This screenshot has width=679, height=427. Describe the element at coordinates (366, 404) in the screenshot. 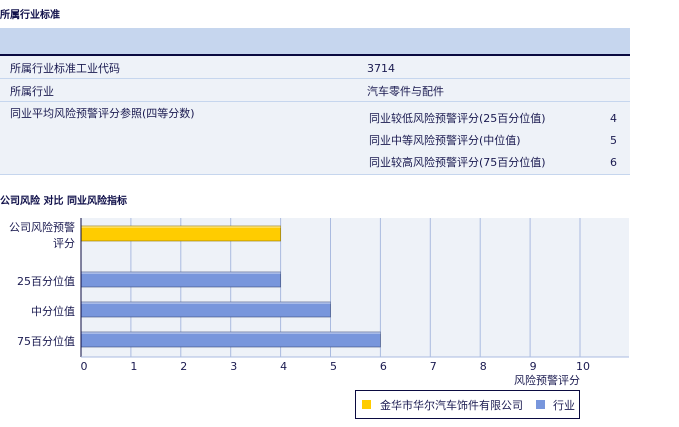

I see `legend-swatch-company` at that location.